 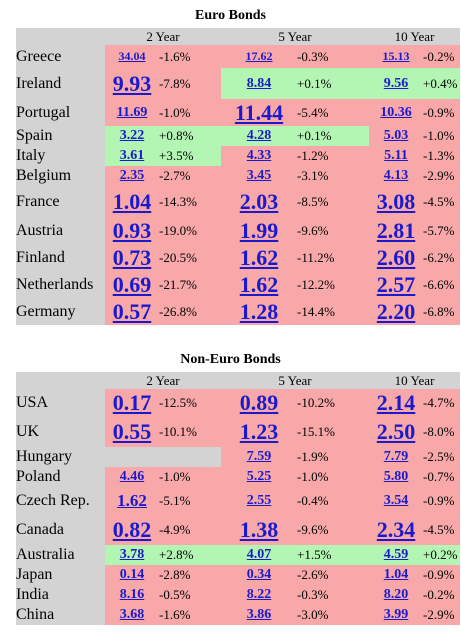 What do you see at coordinates (259, 83) in the screenshot?
I see `yield-5-year-link: 8.84` at bounding box center [259, 83].